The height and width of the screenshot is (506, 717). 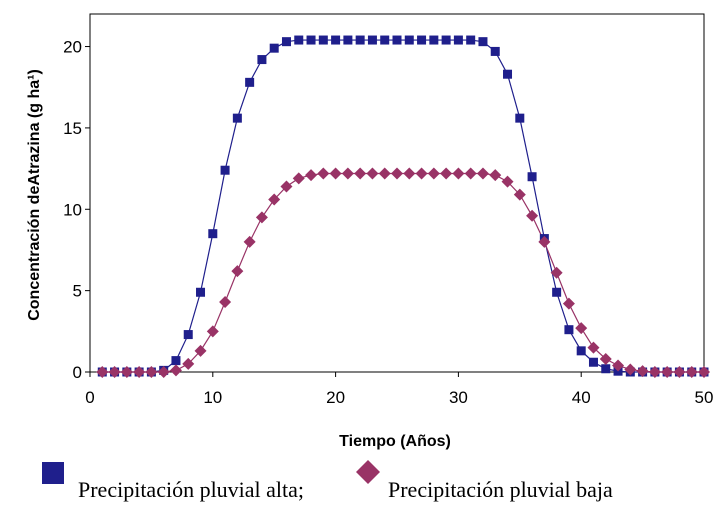 What do you see at coordinates (77, 372) in the screenshot?
I see `y-tick-label: 0` at bounding box center [77, 372].